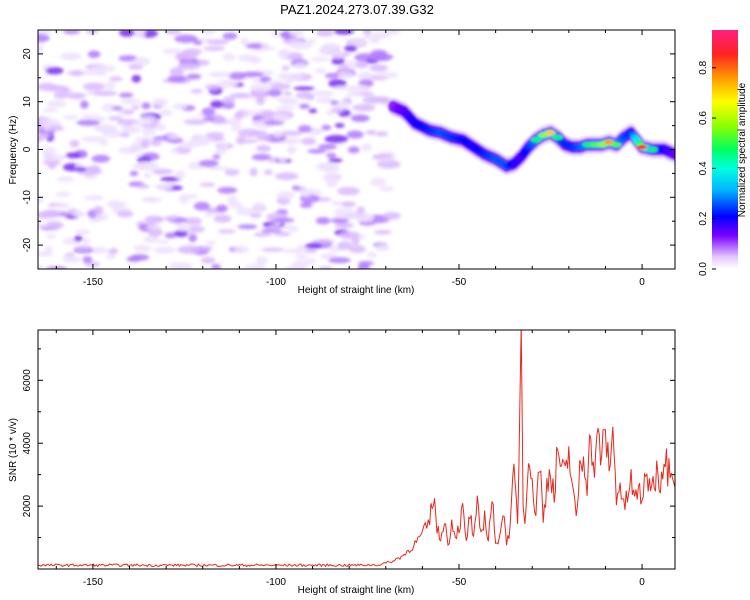  I want to click on colorbar-tick-label: 0.6, so click(703, 118).